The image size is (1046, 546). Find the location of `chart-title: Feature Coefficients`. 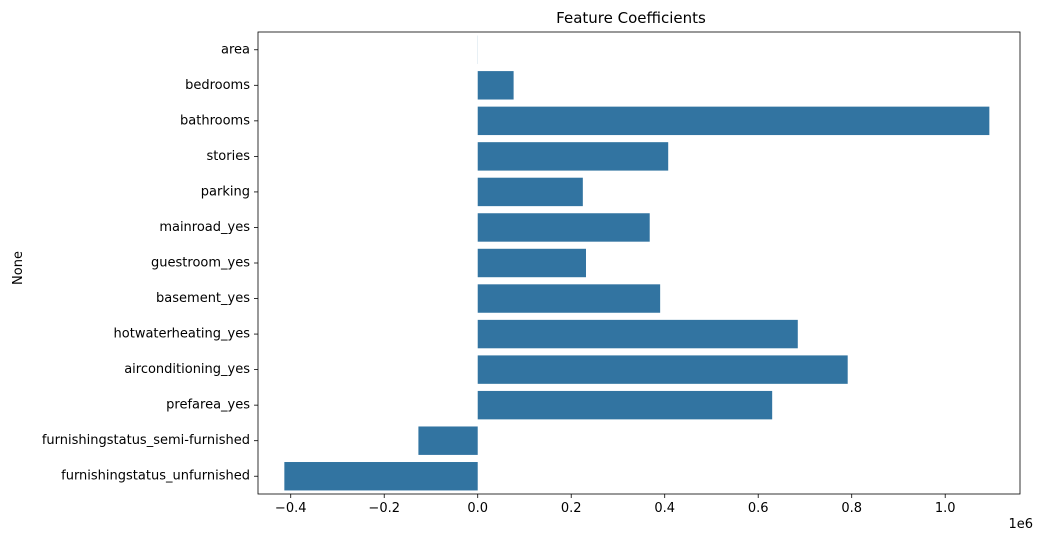

chart-title: Feature Coefficients is located at coordinates (631, 18).